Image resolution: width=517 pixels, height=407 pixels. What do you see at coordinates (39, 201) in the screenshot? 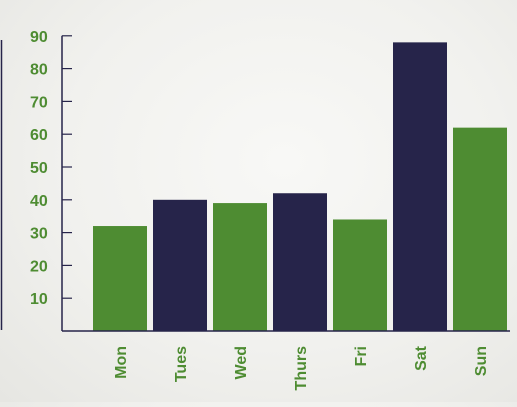
I see `y-tick-label: 40` at bounding box center [39, 201].